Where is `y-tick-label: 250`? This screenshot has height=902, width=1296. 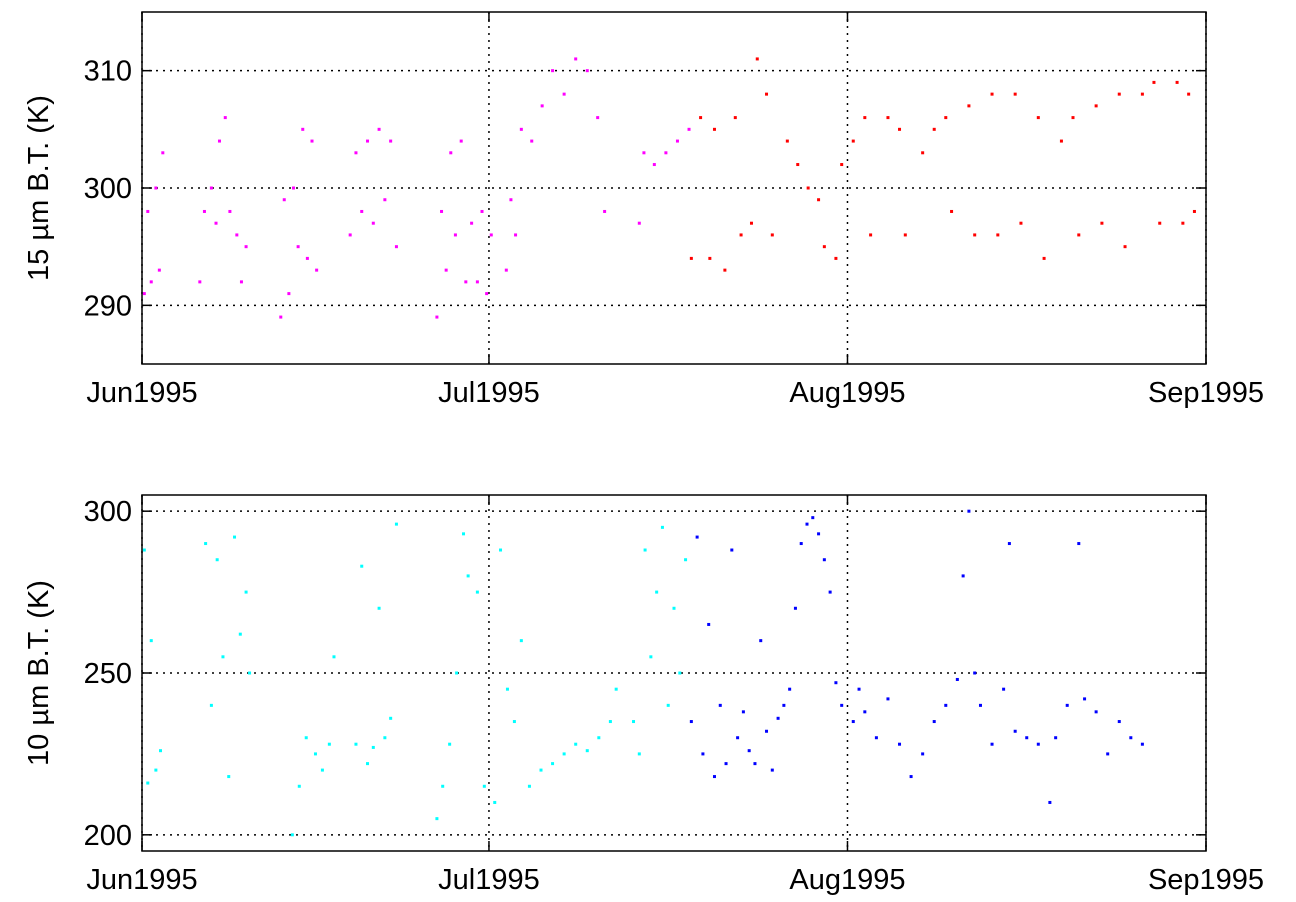
y-tick-label: 250 is located at coordinates (108, 674).